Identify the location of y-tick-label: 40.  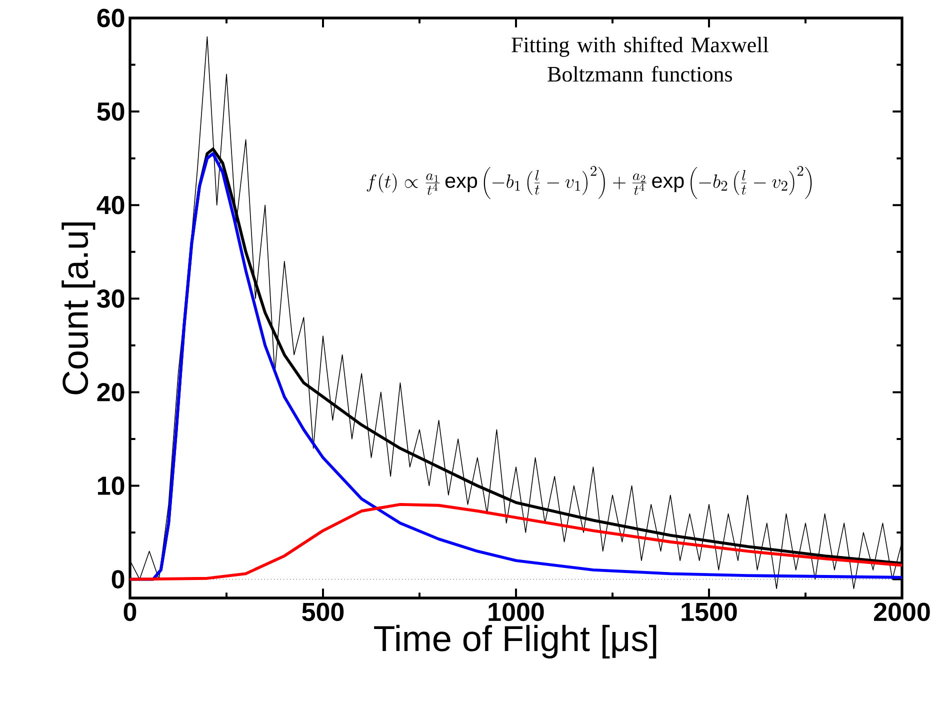
(110, 205).